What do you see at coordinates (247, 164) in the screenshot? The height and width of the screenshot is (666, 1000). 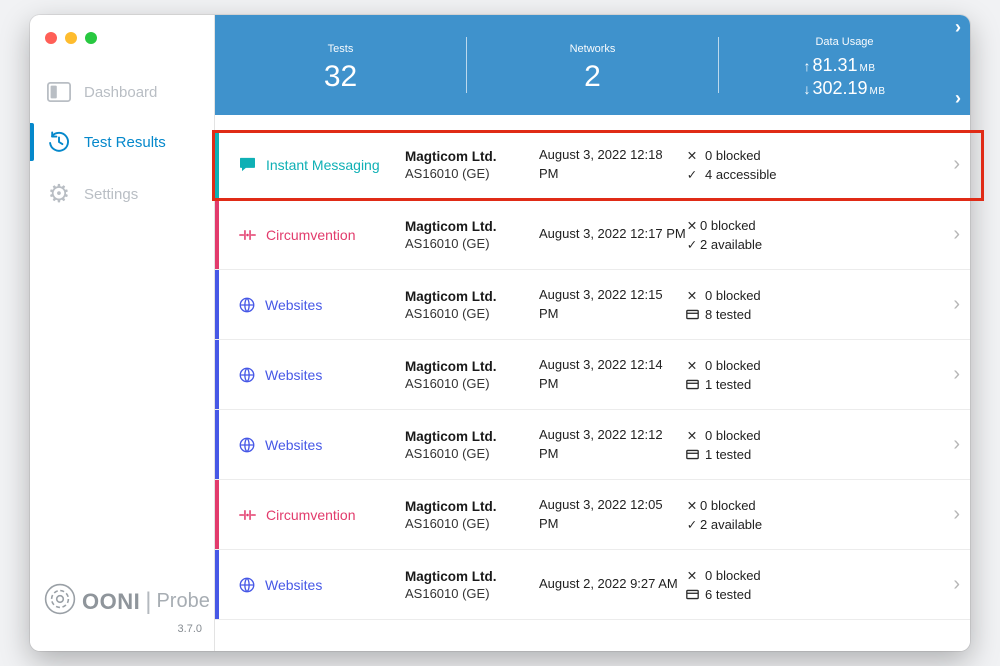 I see `chat-icon` at bounding box center [247, 164].